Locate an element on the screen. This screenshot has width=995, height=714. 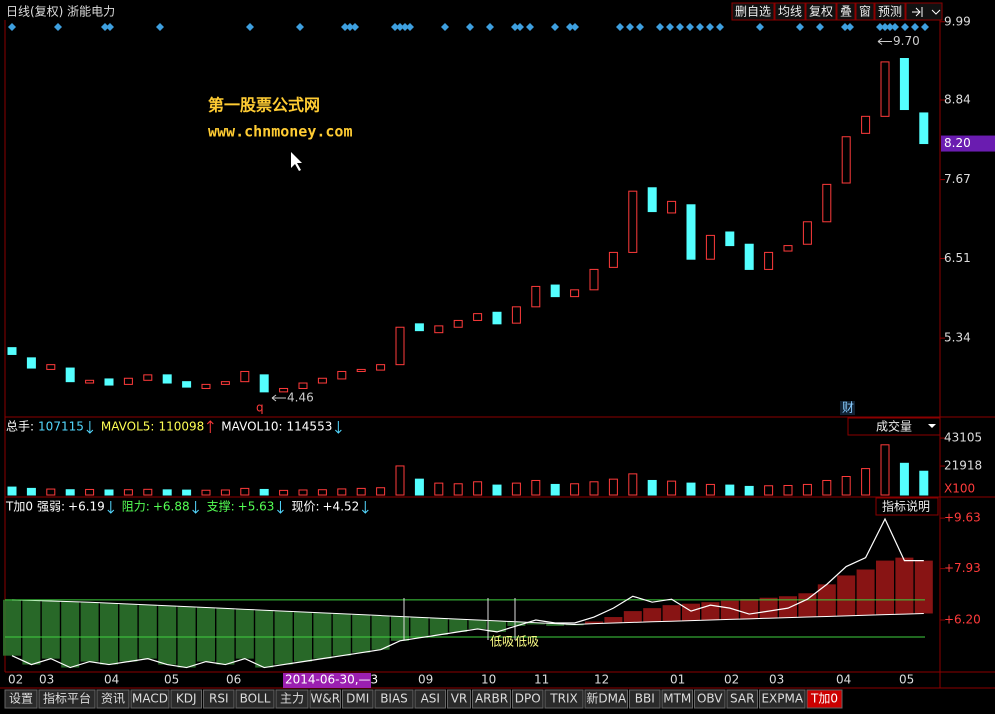
indicator-header-value: +6.88 is located at coordinates (171, 507).